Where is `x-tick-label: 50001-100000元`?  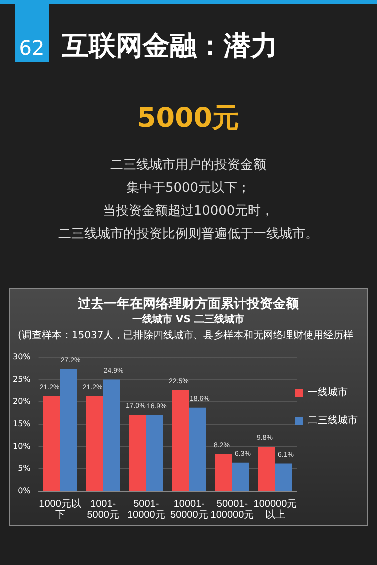 x-tick-label: 50001-100000元 is located at coordinates (232, 510).